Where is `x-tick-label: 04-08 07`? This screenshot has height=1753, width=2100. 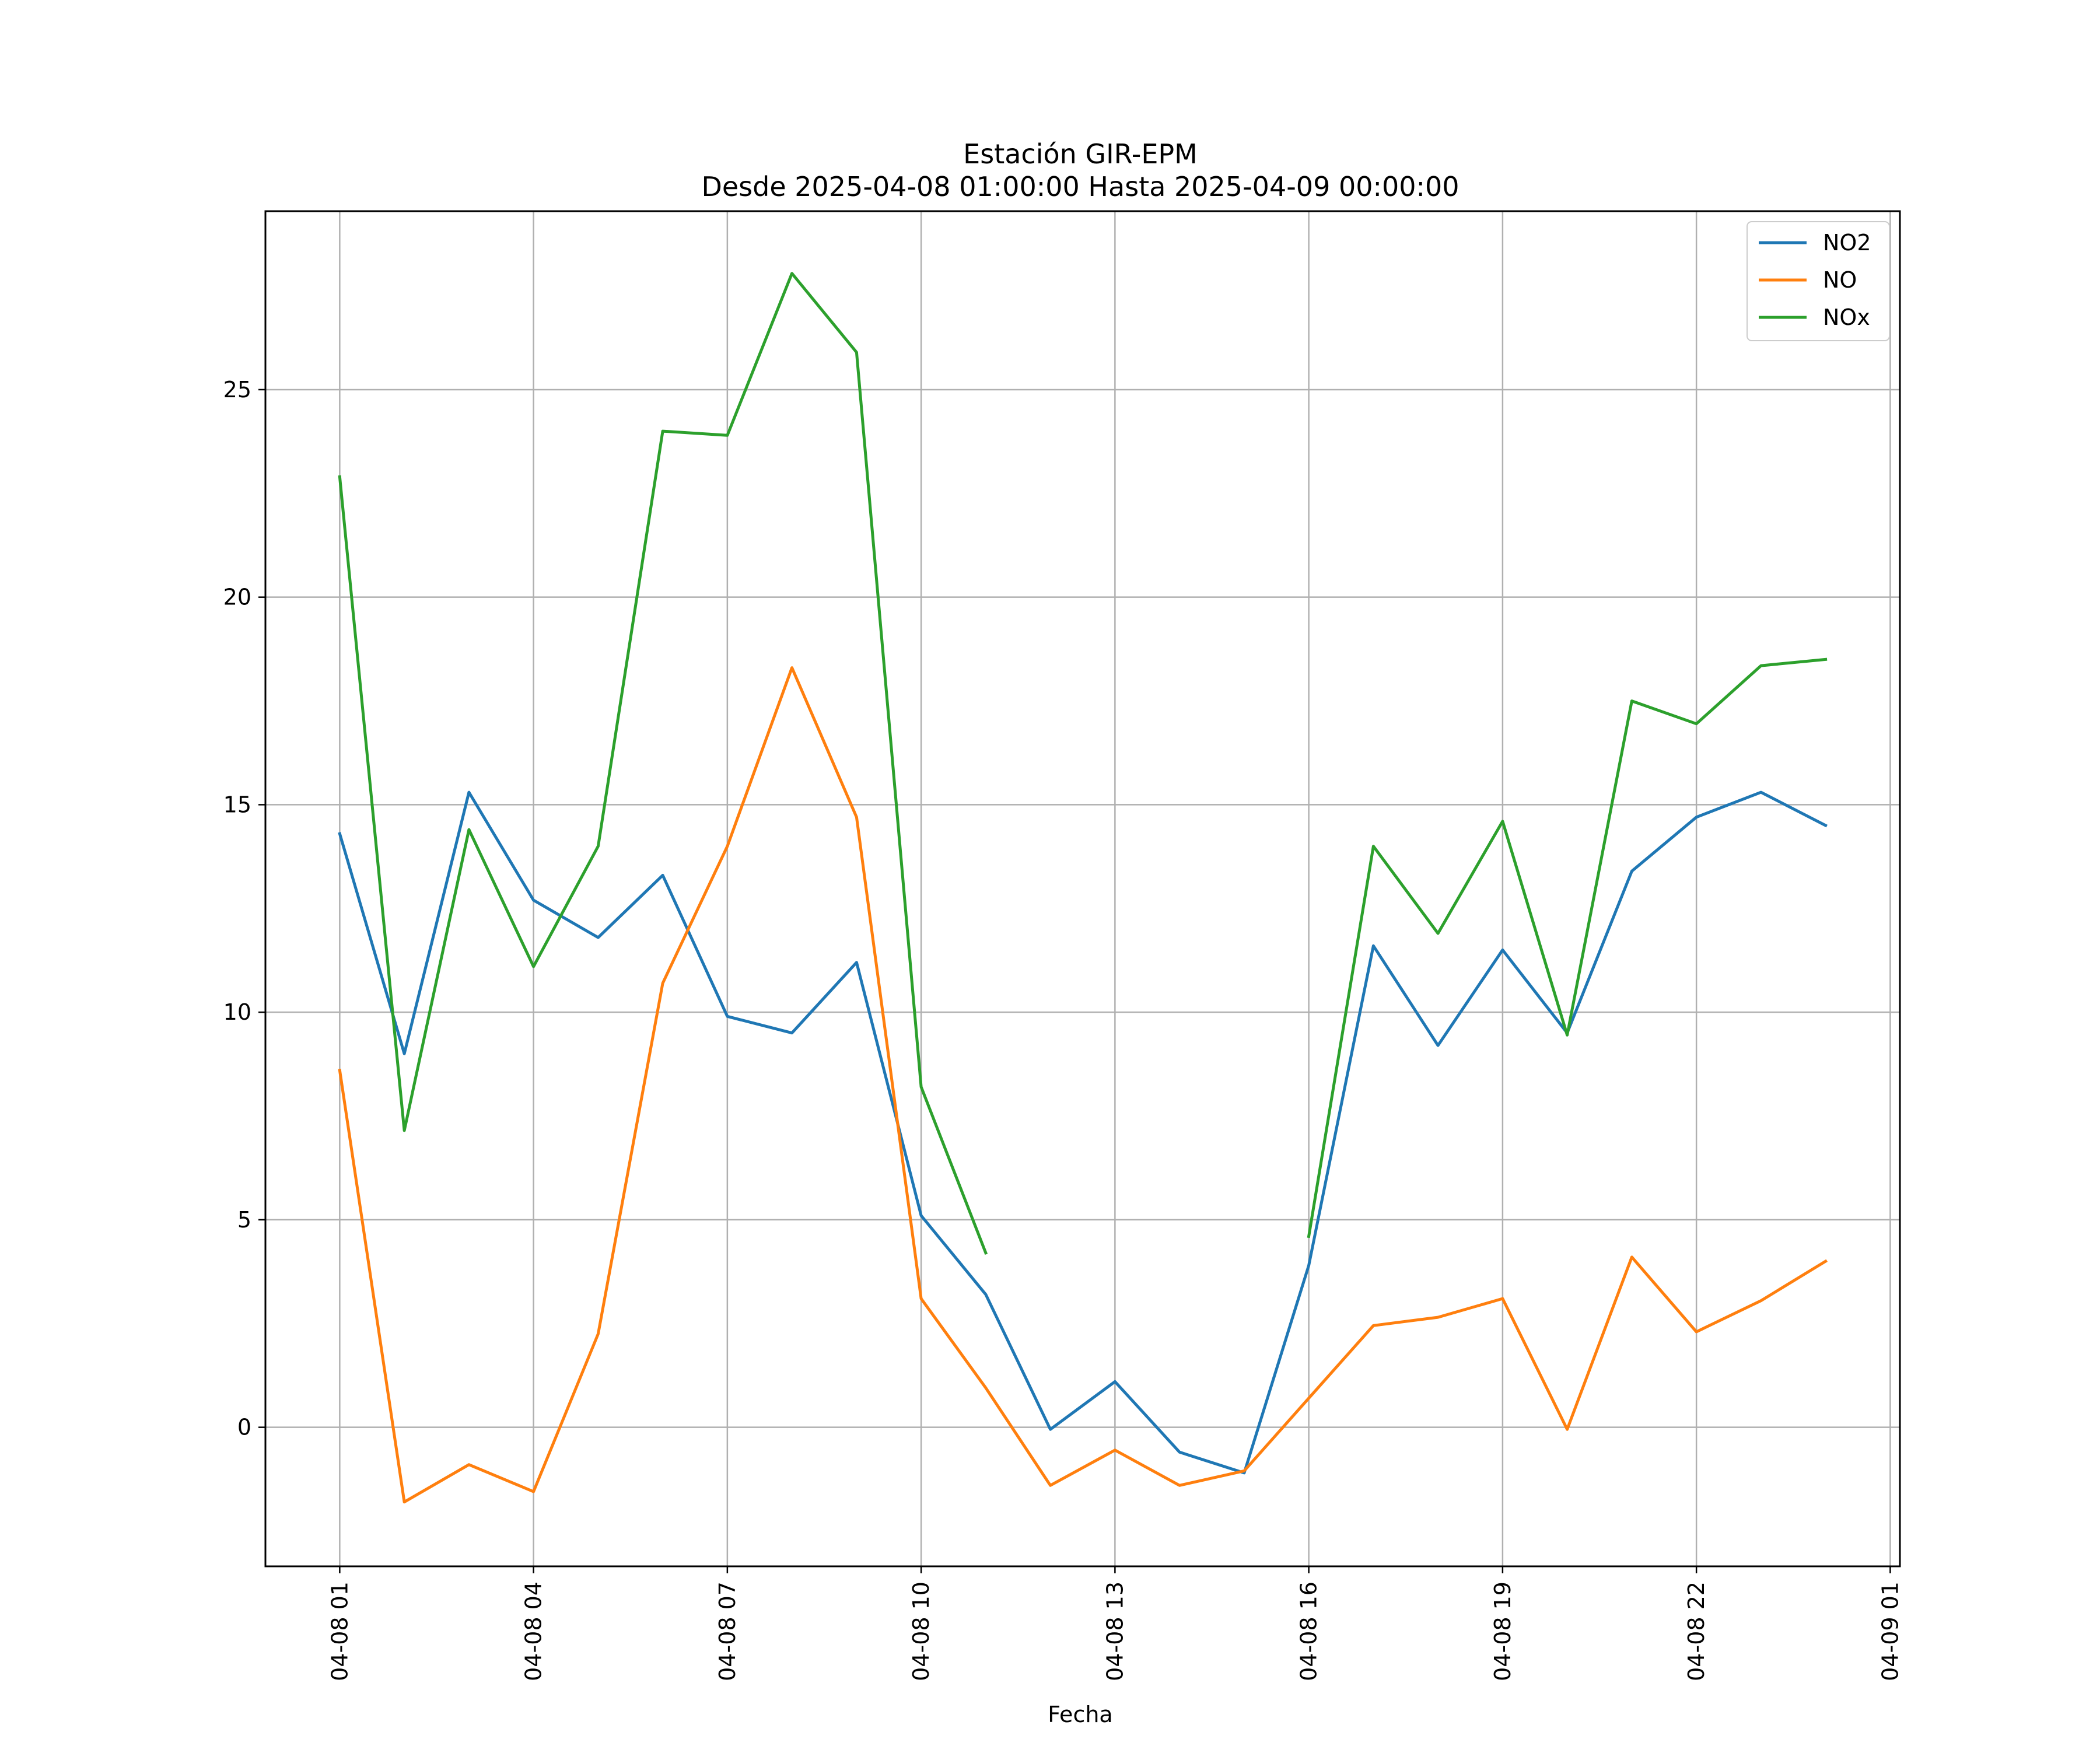
x-tick-label: 04-08 07 is located at coordinates (727, 1631).